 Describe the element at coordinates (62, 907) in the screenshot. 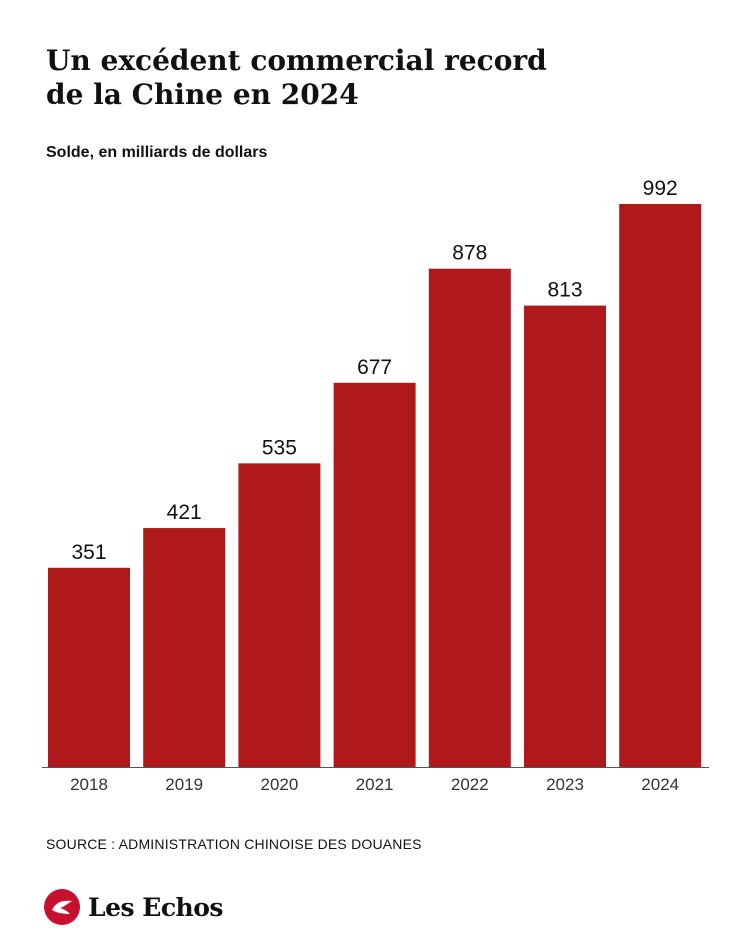

I see `les-echos-logo-icon` at that location.